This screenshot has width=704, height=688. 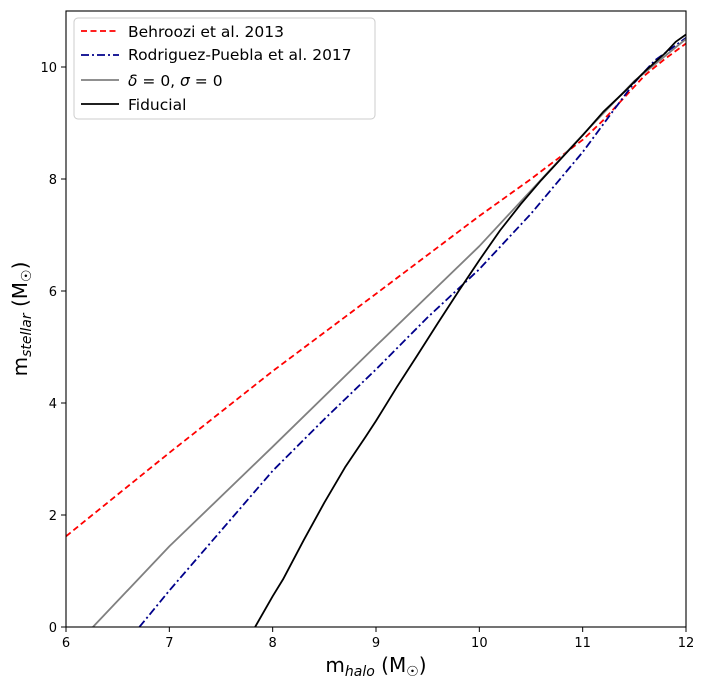 What do you see at coordinates (479, 643) in the screenshot?
I see `x-tick-label: 10` at bounding box center [479, 643].